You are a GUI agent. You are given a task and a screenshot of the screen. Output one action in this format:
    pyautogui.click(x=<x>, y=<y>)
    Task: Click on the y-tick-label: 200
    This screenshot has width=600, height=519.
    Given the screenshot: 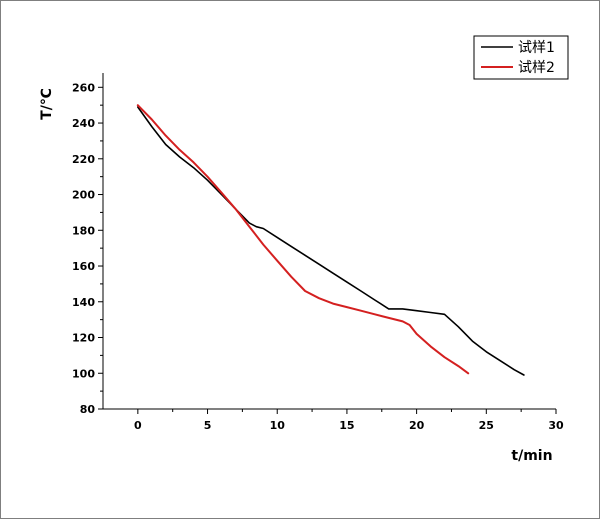 What is the action you would take?
    pyautogui.click(x=83, y=195)
    